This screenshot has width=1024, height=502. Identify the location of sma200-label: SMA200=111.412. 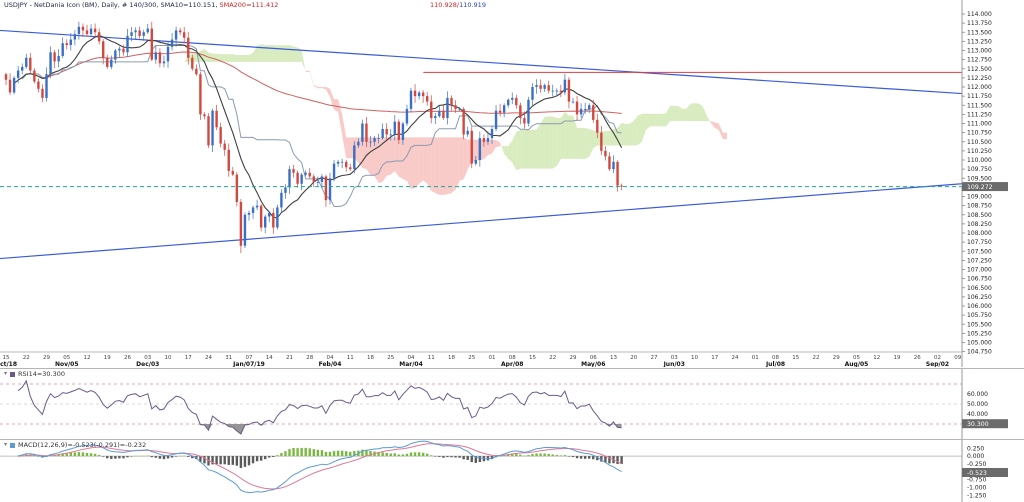
(249, 5).